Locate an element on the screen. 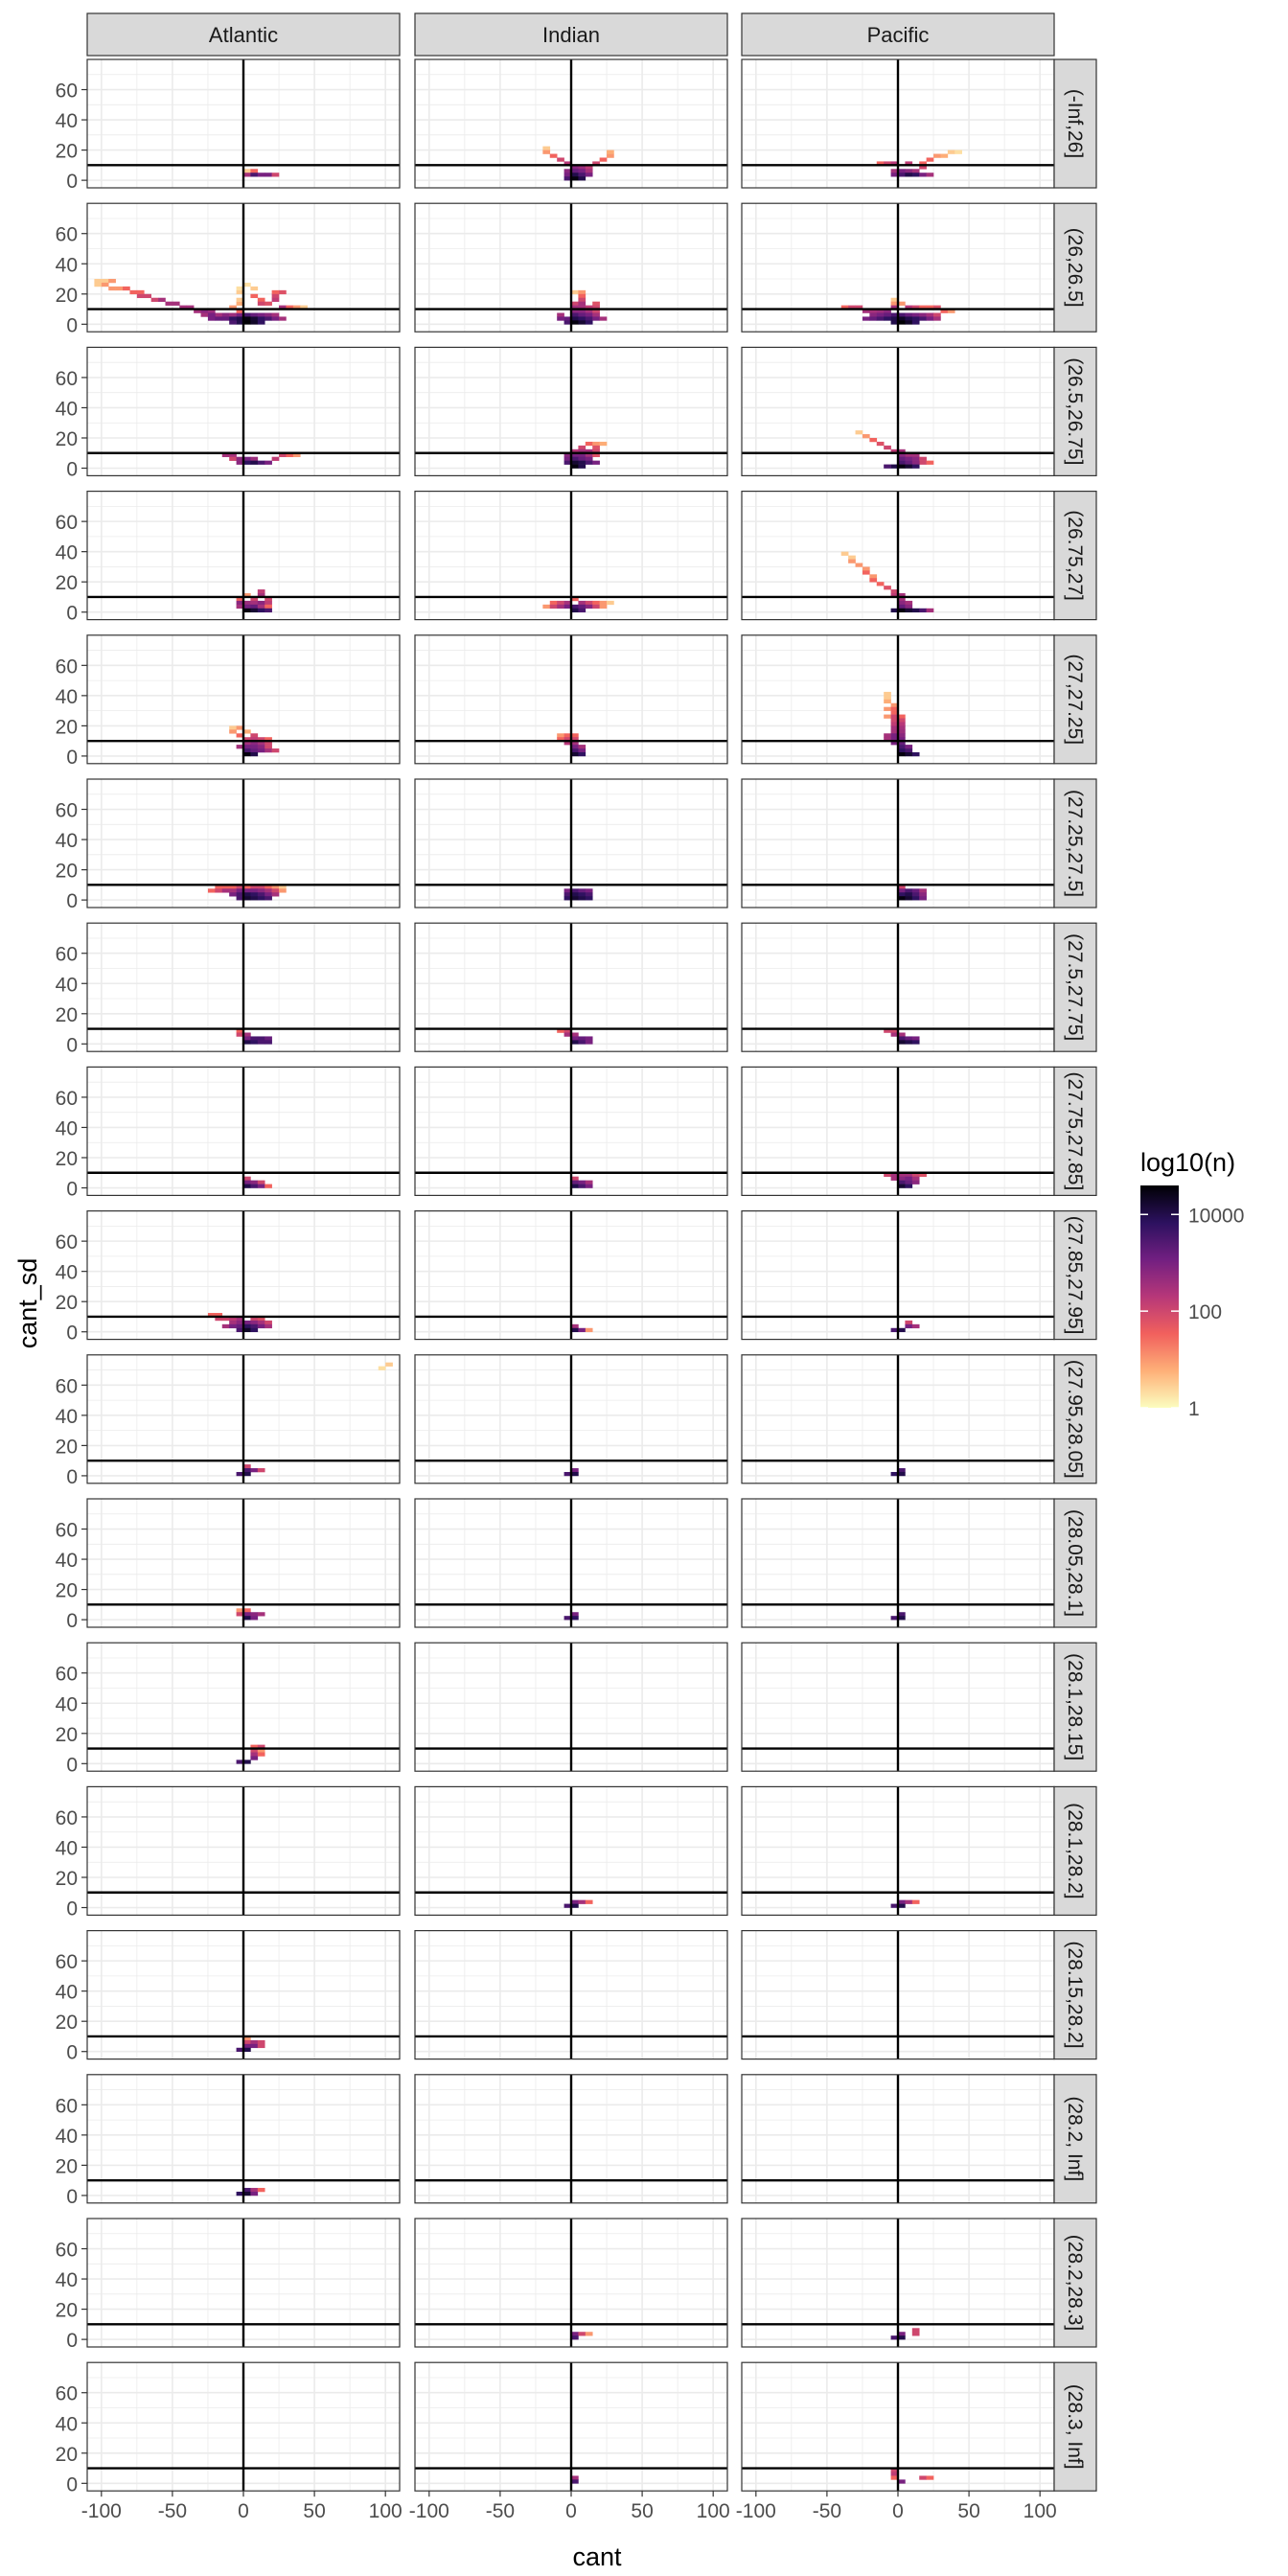 This screenshot has height=2576, width=1288. row-strip is located at coordinates (1075, 1851).